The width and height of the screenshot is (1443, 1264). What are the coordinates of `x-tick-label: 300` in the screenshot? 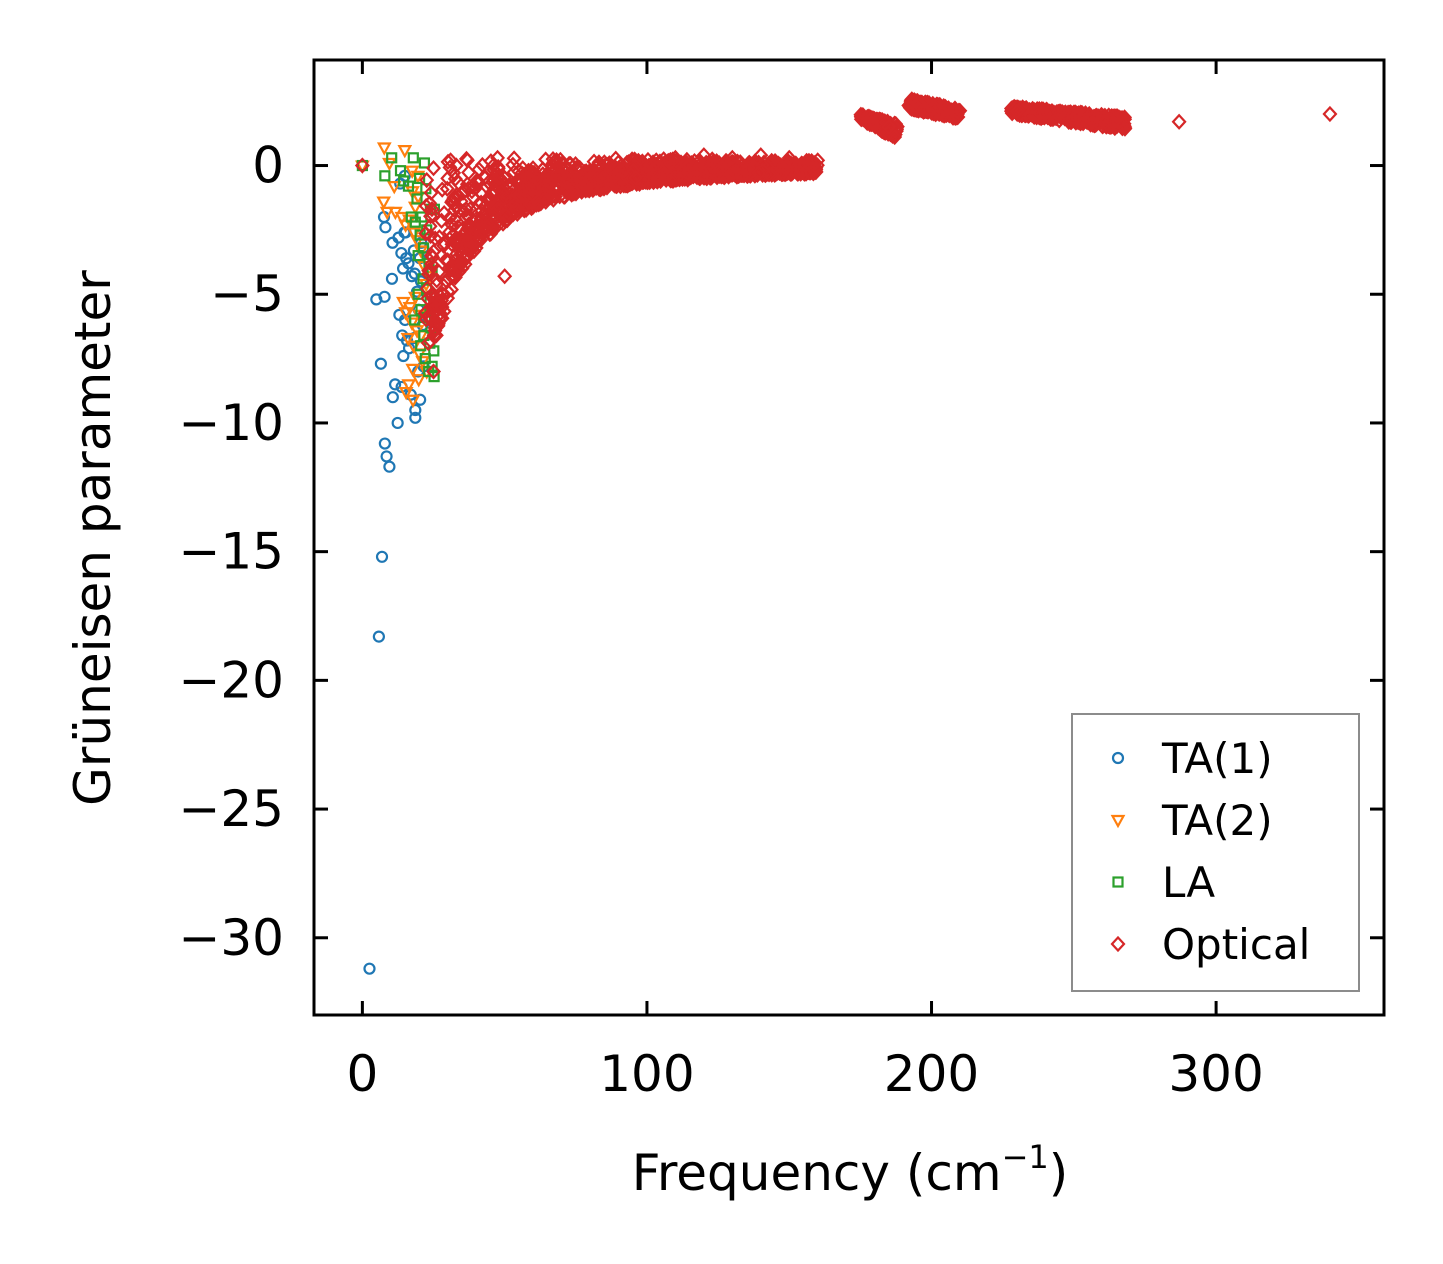 It's located at (1215, 1074).